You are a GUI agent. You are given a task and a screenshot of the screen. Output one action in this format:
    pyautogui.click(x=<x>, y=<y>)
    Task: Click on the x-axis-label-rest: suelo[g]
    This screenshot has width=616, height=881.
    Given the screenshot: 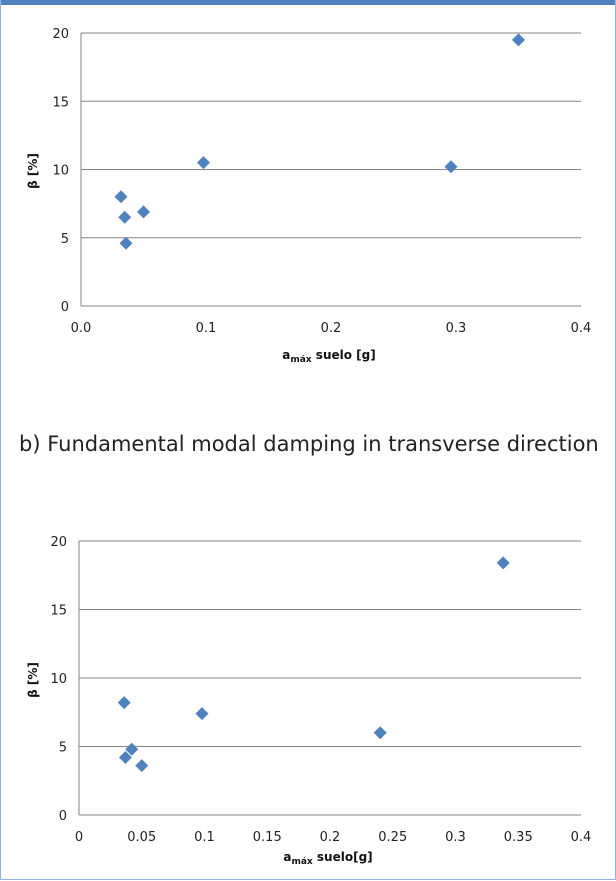 What is the action you would take?
    pyautogui.click(x=343, y=857)
    